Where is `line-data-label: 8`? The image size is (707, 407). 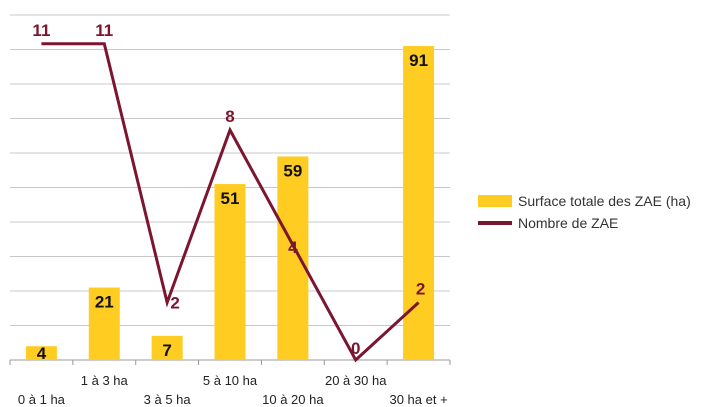
line-data-label: 8 is located at coordinates (229, 116).